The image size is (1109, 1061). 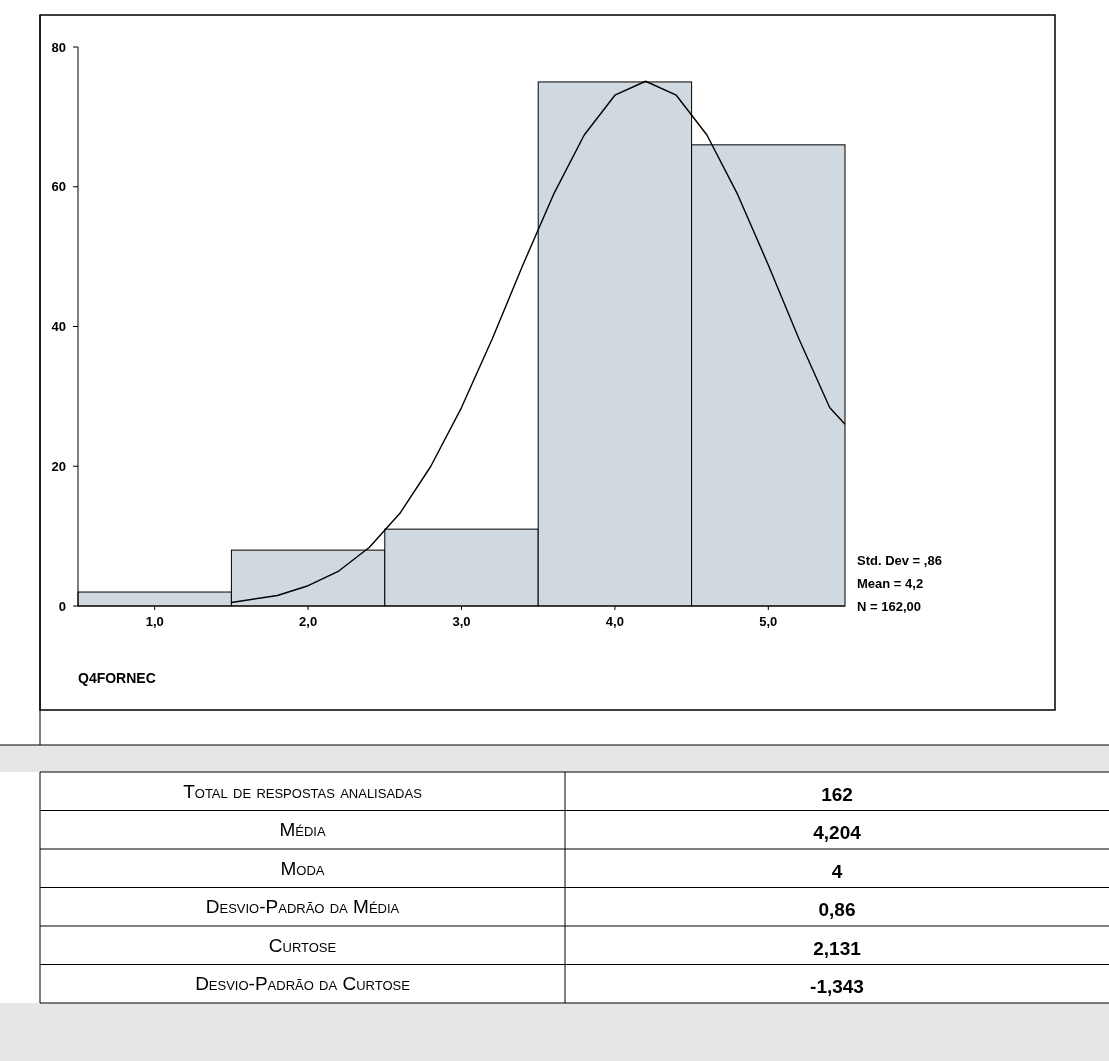 What do you see at coordinates (58, 466) in the screenshot?
I see `y-tick-label: 20` at bounding box center [58, 466].